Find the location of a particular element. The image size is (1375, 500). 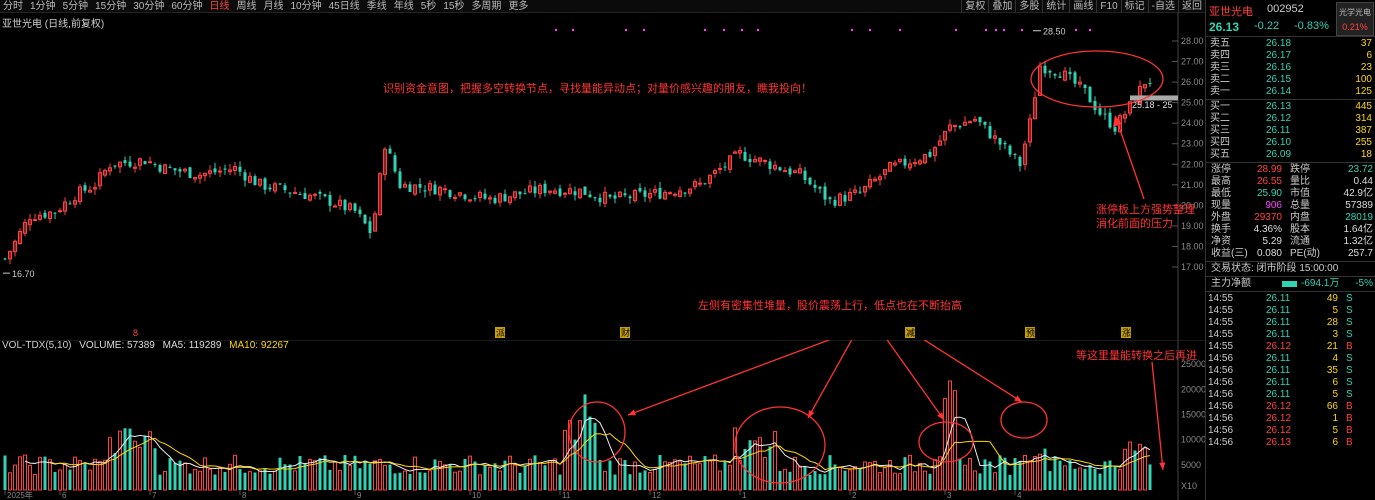

bids-row-1: 买二 26.12 314 is located at coordinates (1291, 118).